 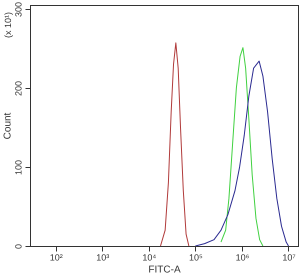 I want to click on x-tick-label: 10², so click(x=56, y=257).